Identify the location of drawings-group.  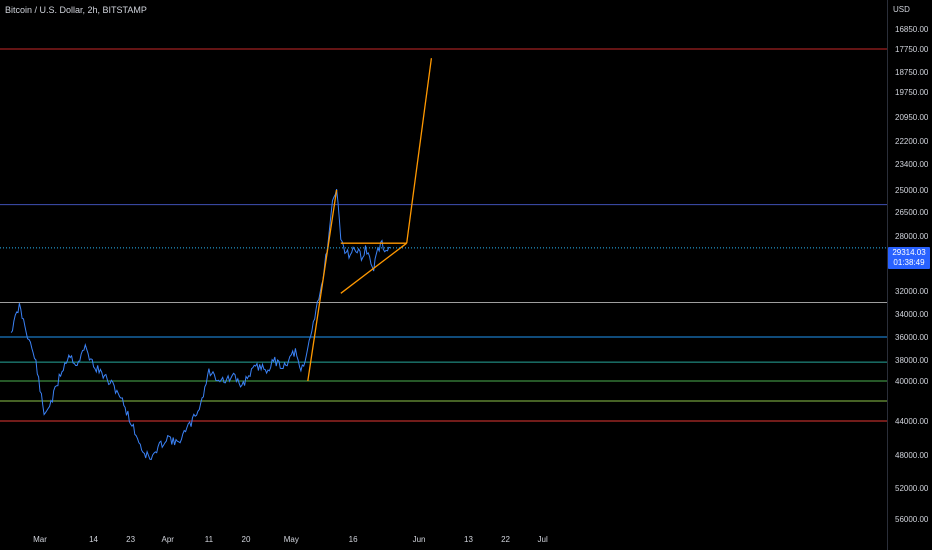
(370, 220).